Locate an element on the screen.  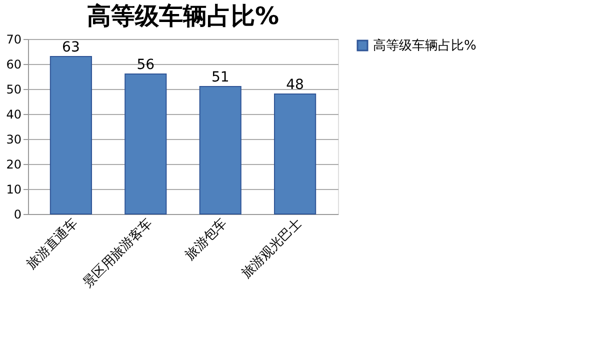
data-label: 51 is located at coordinates (220, 78).